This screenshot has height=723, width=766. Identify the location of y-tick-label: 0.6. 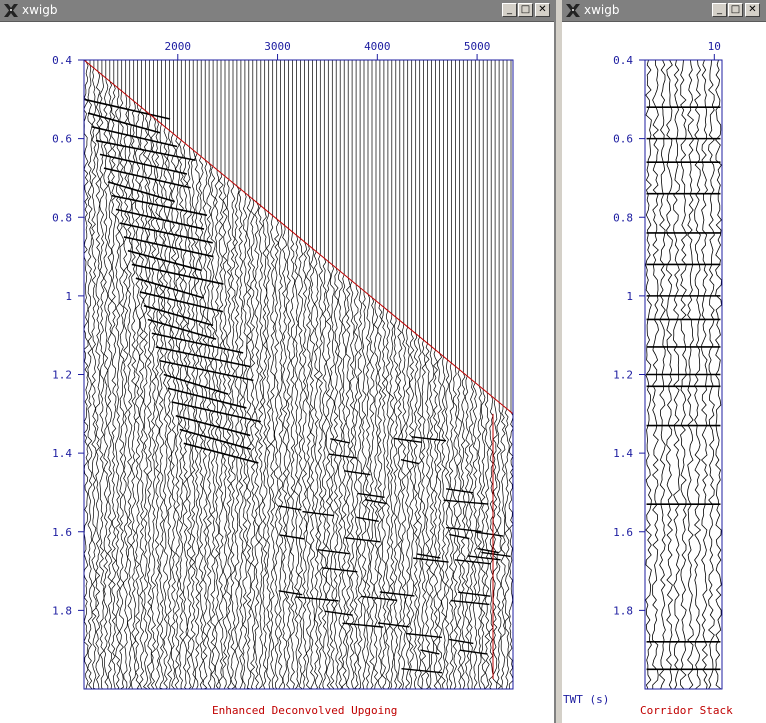
(62, 139).